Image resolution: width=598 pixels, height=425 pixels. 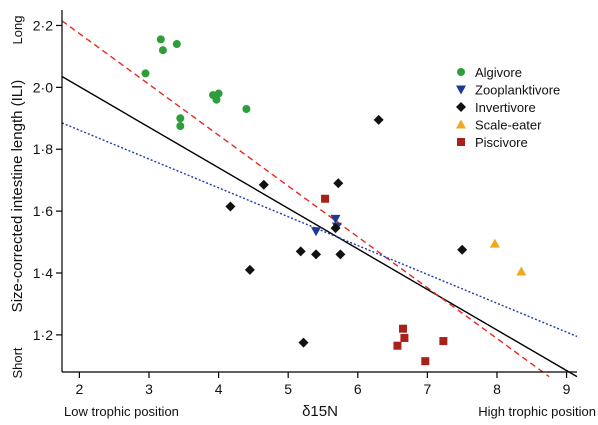 I want to click on y-tick-label: 1·2, so click(x=43, y=335).